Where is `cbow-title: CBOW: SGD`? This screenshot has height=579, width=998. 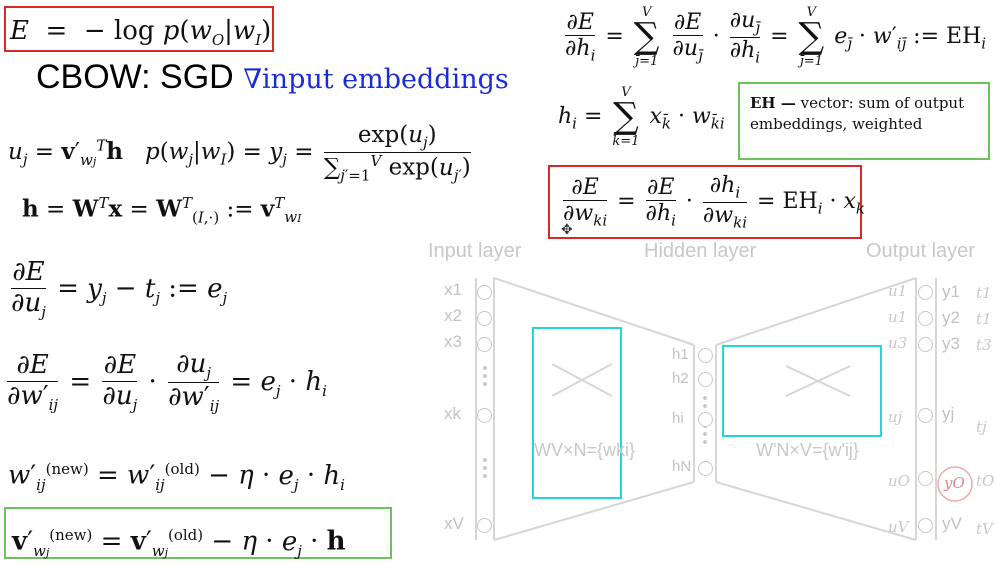 cbow-title: CBOW: SGD is located at coordinates (135, 77).